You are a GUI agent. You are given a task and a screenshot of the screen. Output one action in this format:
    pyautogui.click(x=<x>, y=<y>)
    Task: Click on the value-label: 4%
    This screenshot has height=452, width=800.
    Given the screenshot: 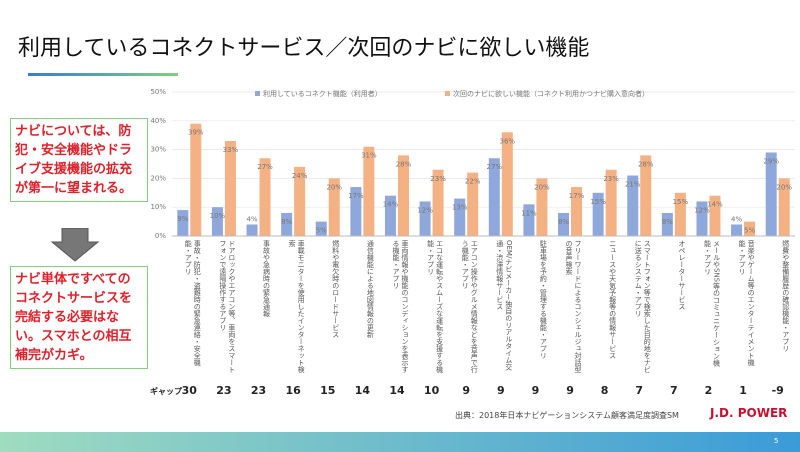 What is the action you would take?
    pyautogui.click(x=251, y=219)
    